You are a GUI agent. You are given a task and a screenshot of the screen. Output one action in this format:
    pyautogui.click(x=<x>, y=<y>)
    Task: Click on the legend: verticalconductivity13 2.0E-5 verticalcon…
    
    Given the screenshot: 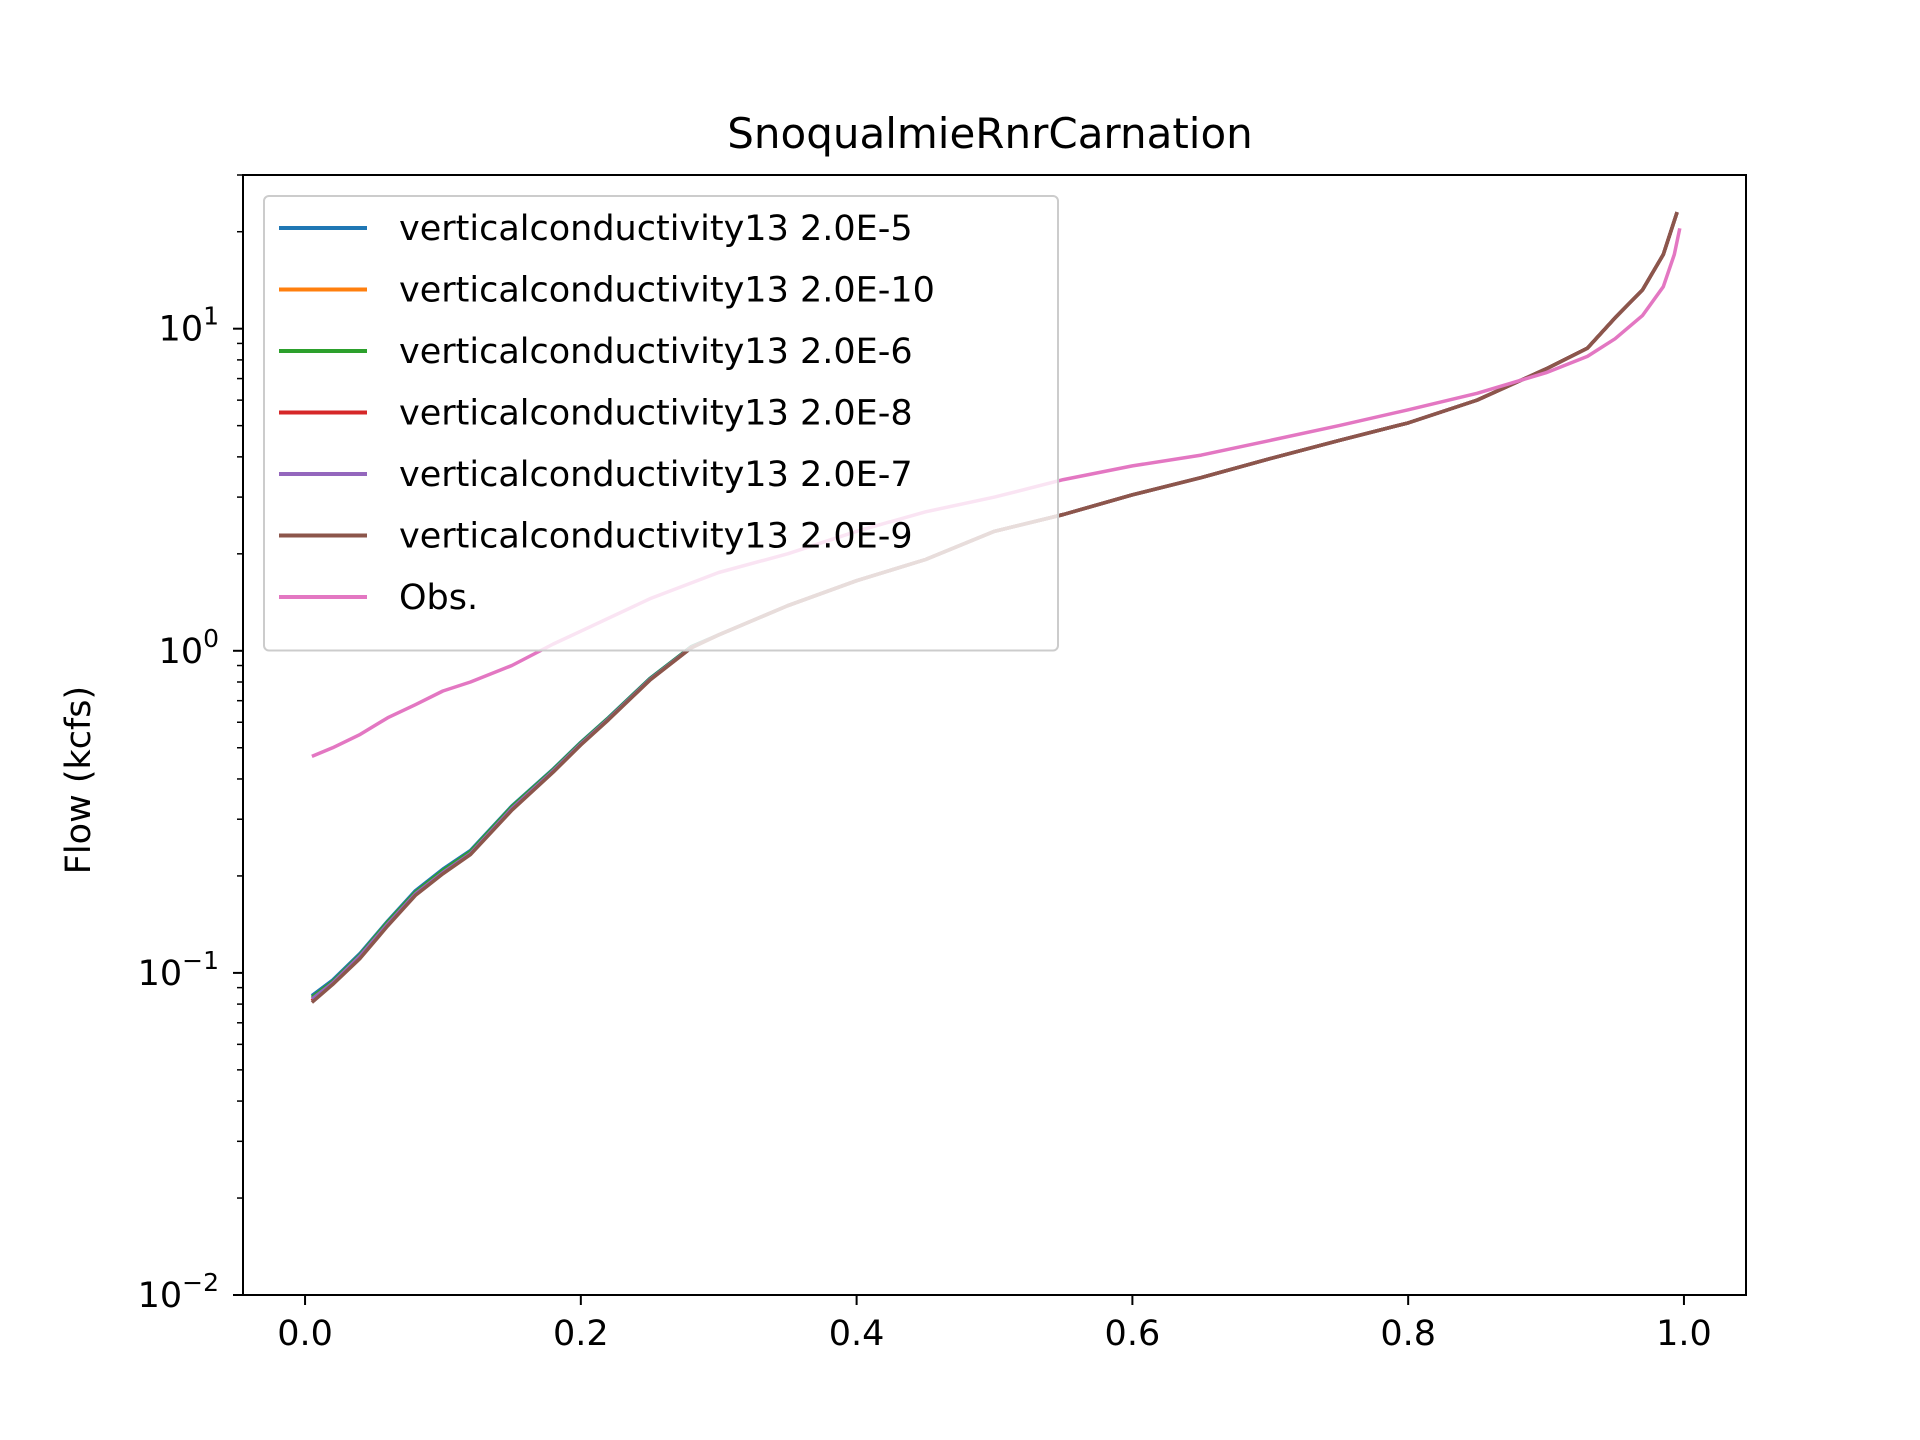 What is the action you would take?
    pyautogui.click(x=661, y=423)
    